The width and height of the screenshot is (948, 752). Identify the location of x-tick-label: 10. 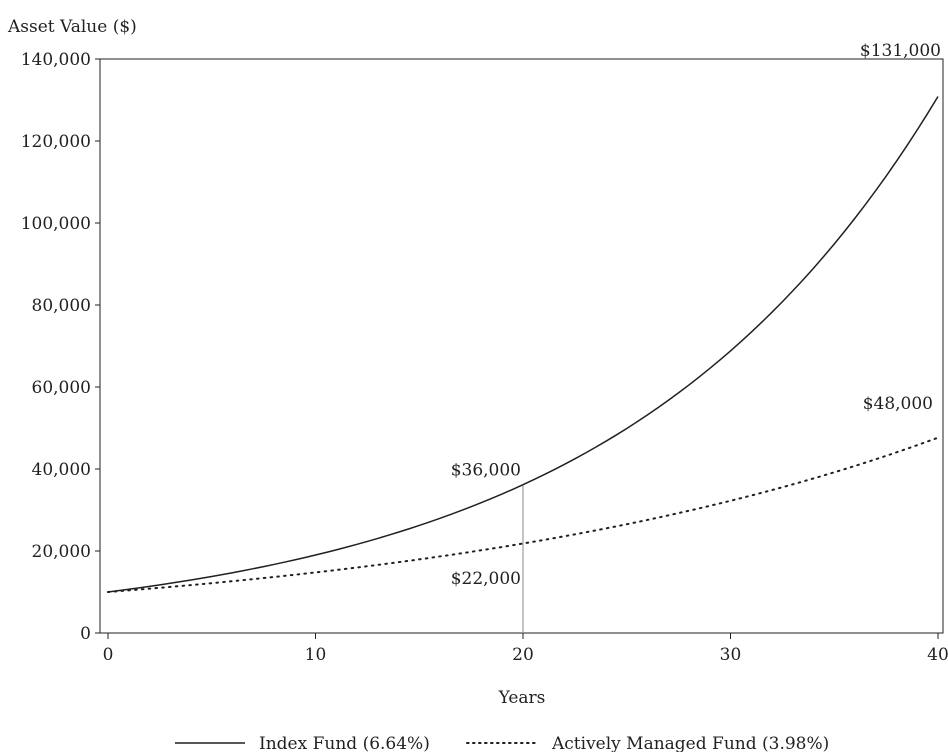
(316, 655).